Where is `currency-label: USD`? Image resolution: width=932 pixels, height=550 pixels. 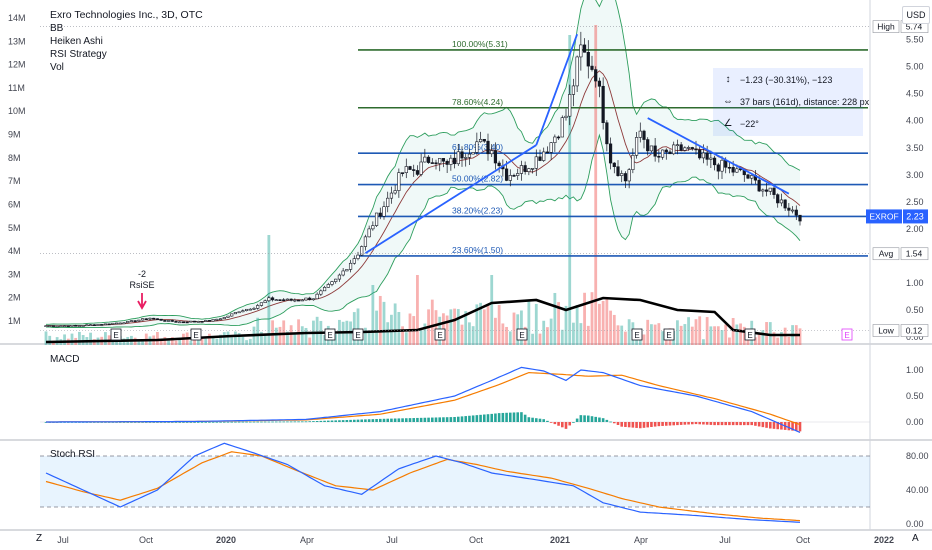 currency-label: USD is located at coordinates (916, 15).